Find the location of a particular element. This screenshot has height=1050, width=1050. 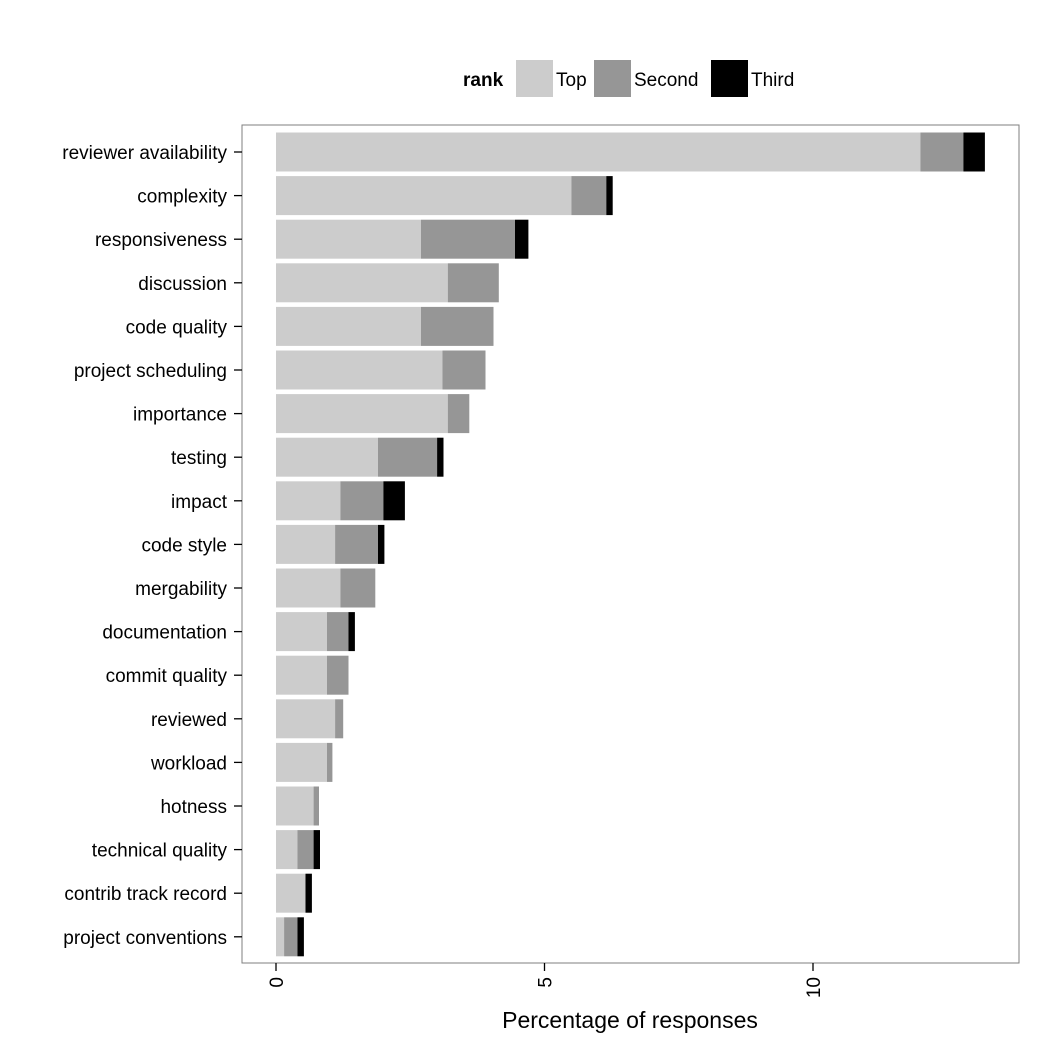

y-tick-label: project conventions is located at coordinates (145, 938).